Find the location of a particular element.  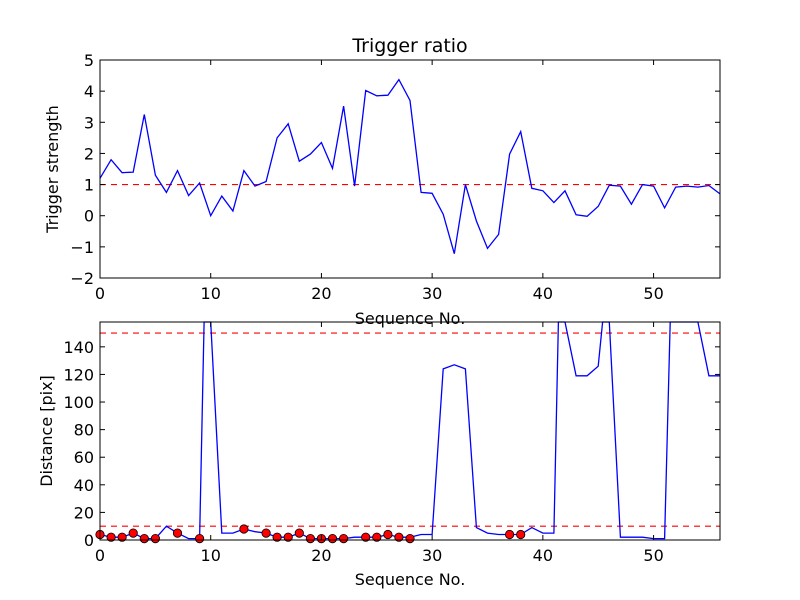

y-tick-label: 120 is located at coordinates (78, 374).